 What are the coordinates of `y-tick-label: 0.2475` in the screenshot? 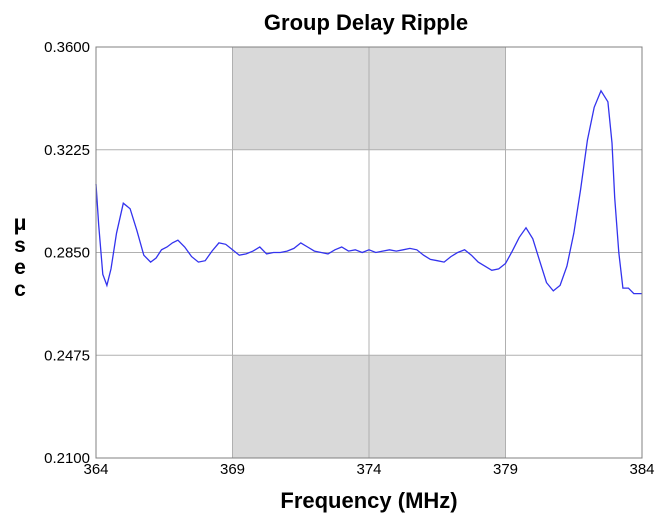 It's located at (67, 355).